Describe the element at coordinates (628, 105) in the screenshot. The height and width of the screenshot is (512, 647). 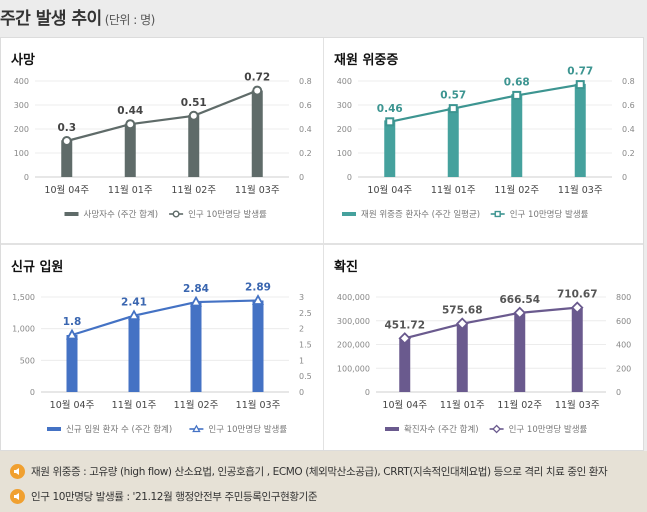
I see `y-right-tick-label: 0.6` at that location.